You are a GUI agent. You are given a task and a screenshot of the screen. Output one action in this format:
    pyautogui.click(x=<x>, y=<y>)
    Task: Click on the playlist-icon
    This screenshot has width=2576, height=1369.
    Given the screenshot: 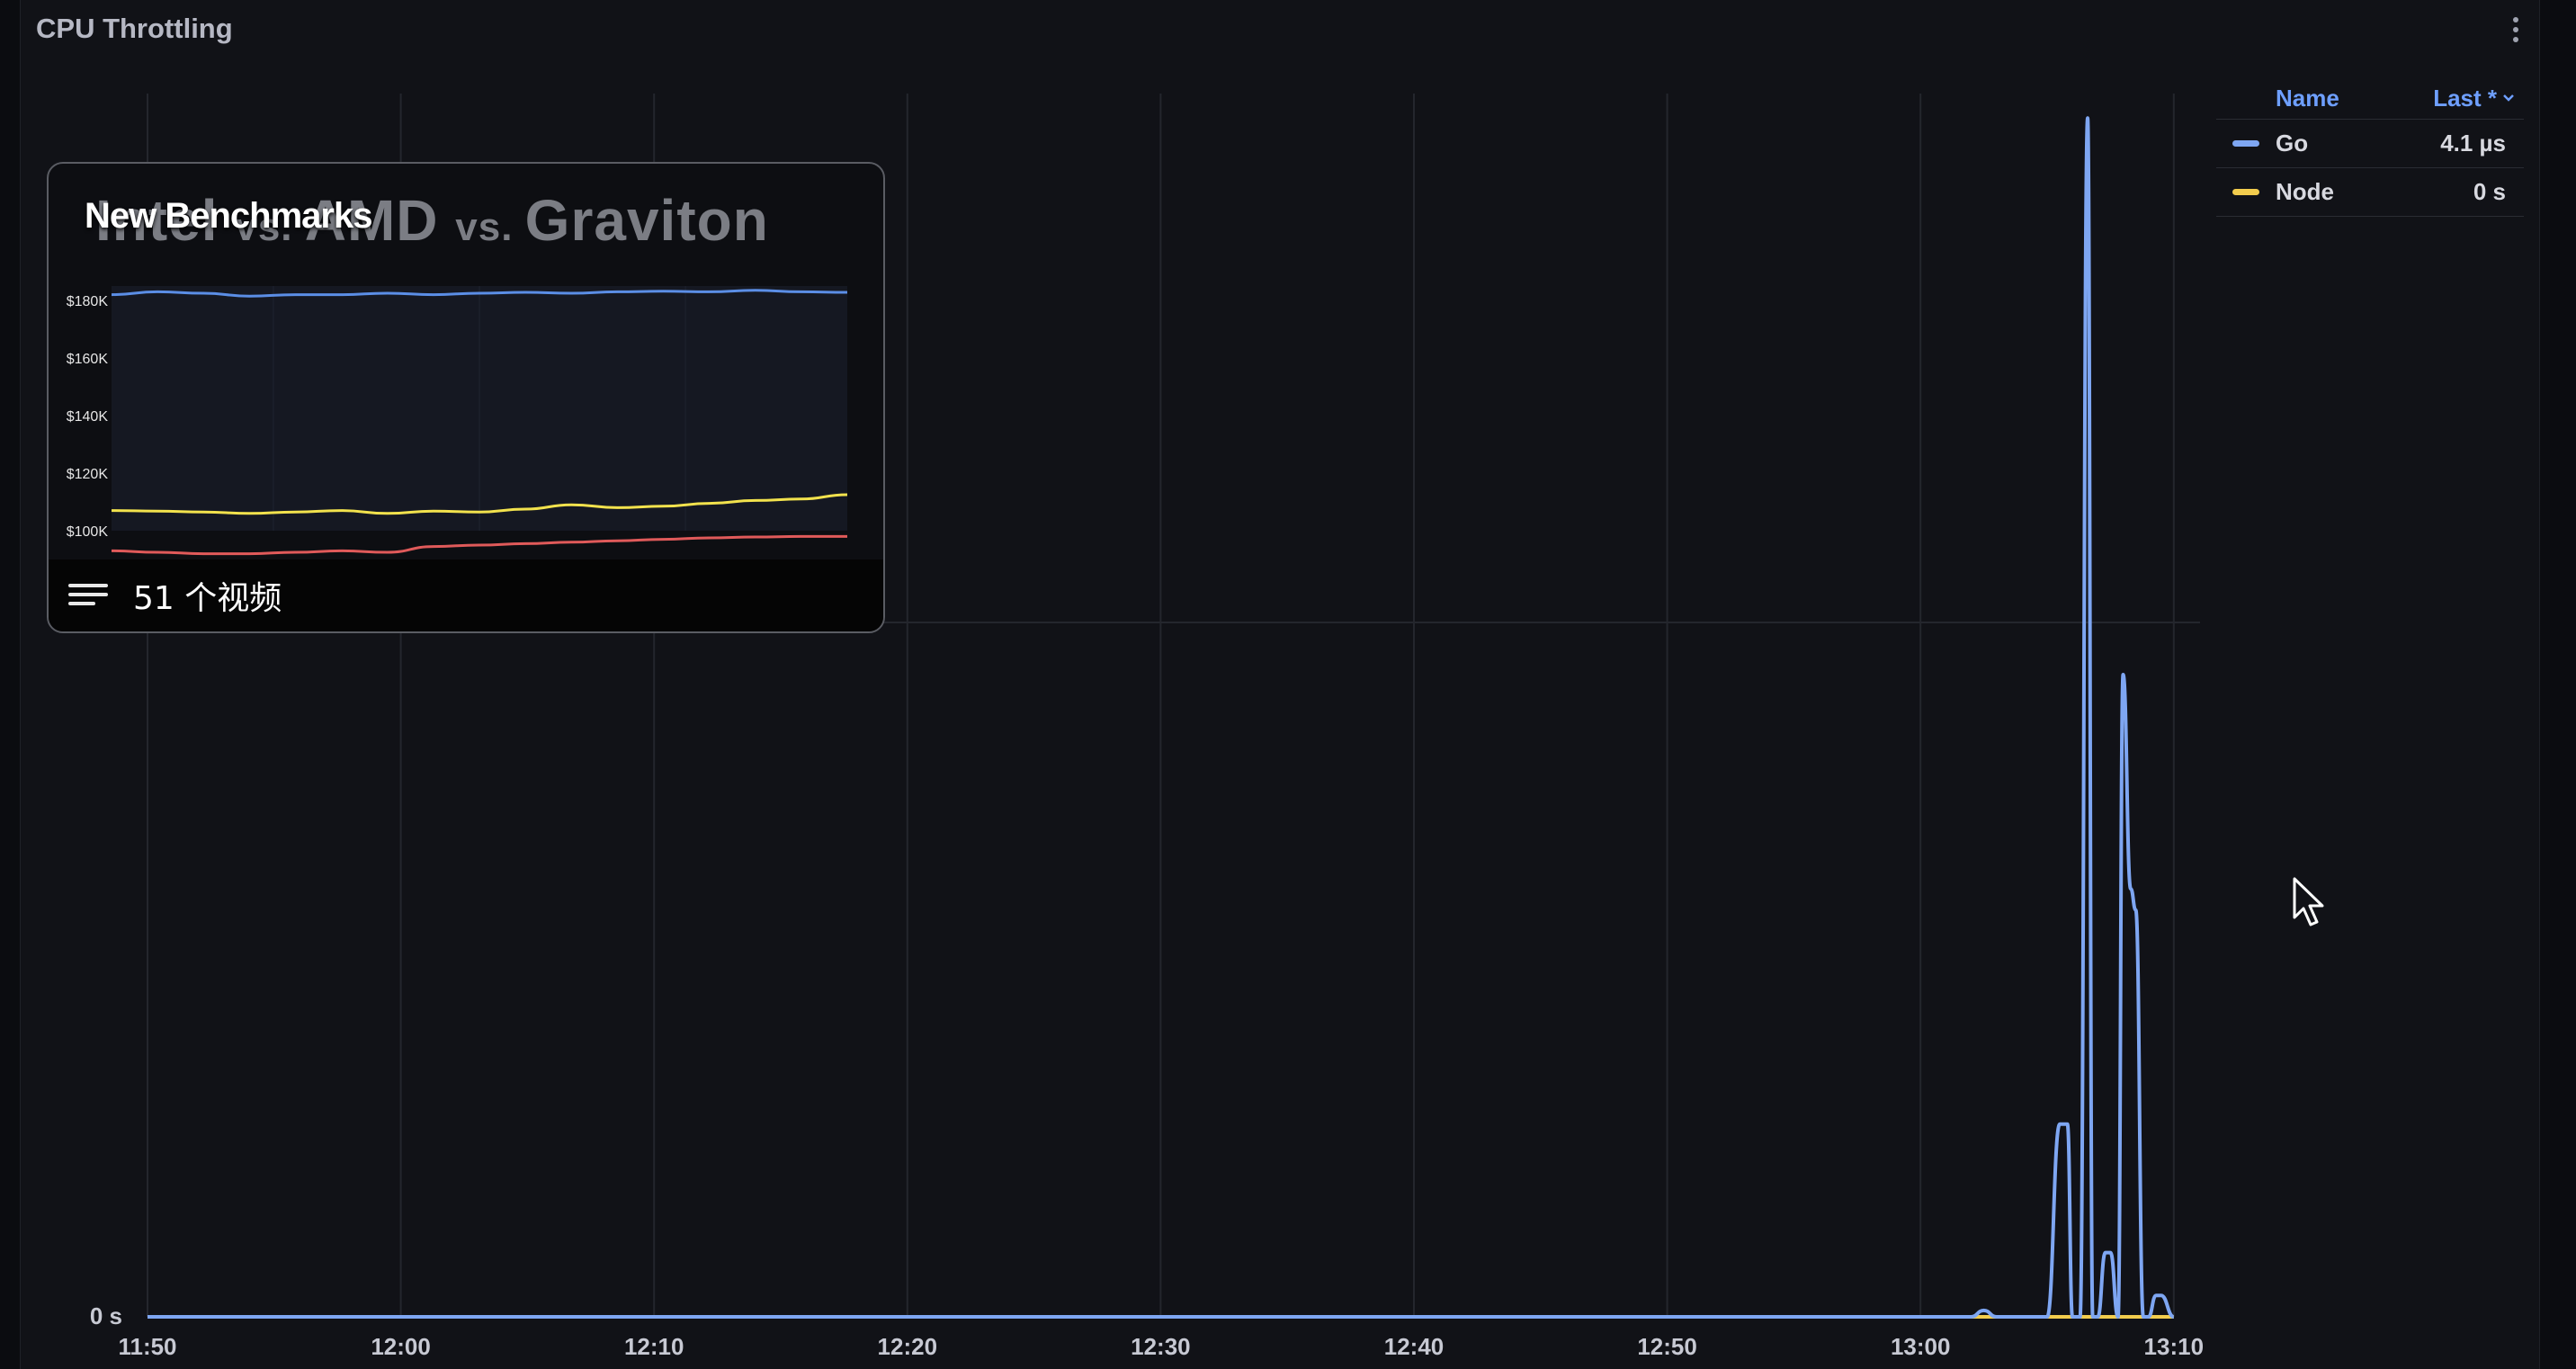 What is the action you would take?
    pyautogui.click(x=88, y=595)
    